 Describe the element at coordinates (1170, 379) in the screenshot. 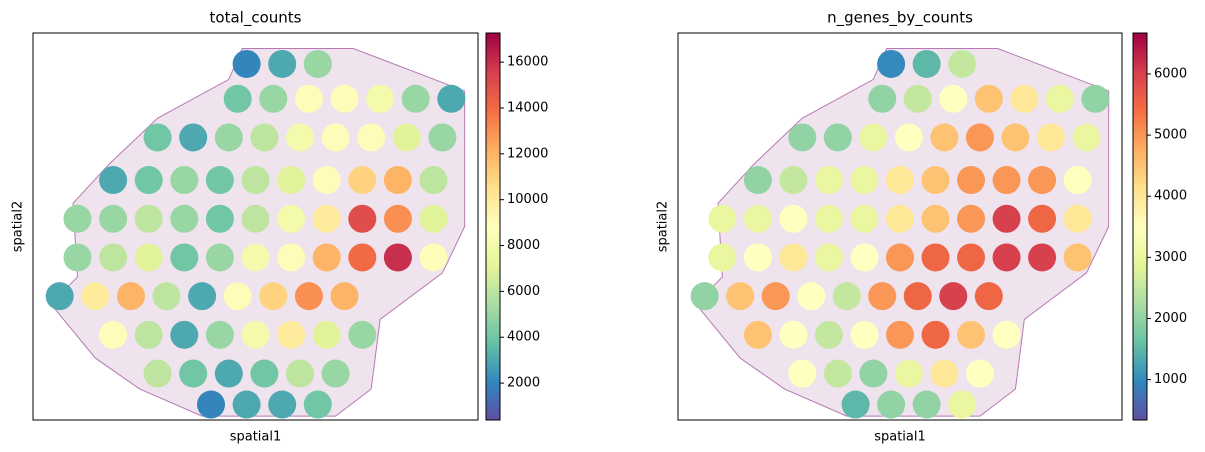

I see `colorbar-tick-label: 1000` at that location.